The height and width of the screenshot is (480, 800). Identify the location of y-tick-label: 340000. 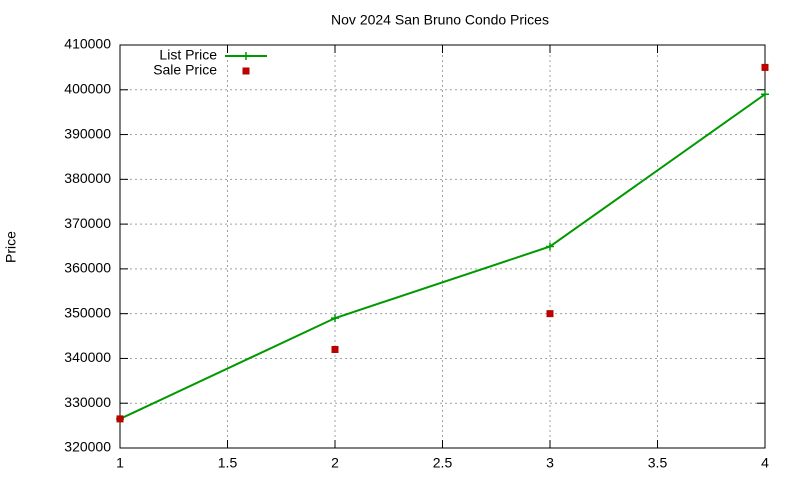
(87, 357).